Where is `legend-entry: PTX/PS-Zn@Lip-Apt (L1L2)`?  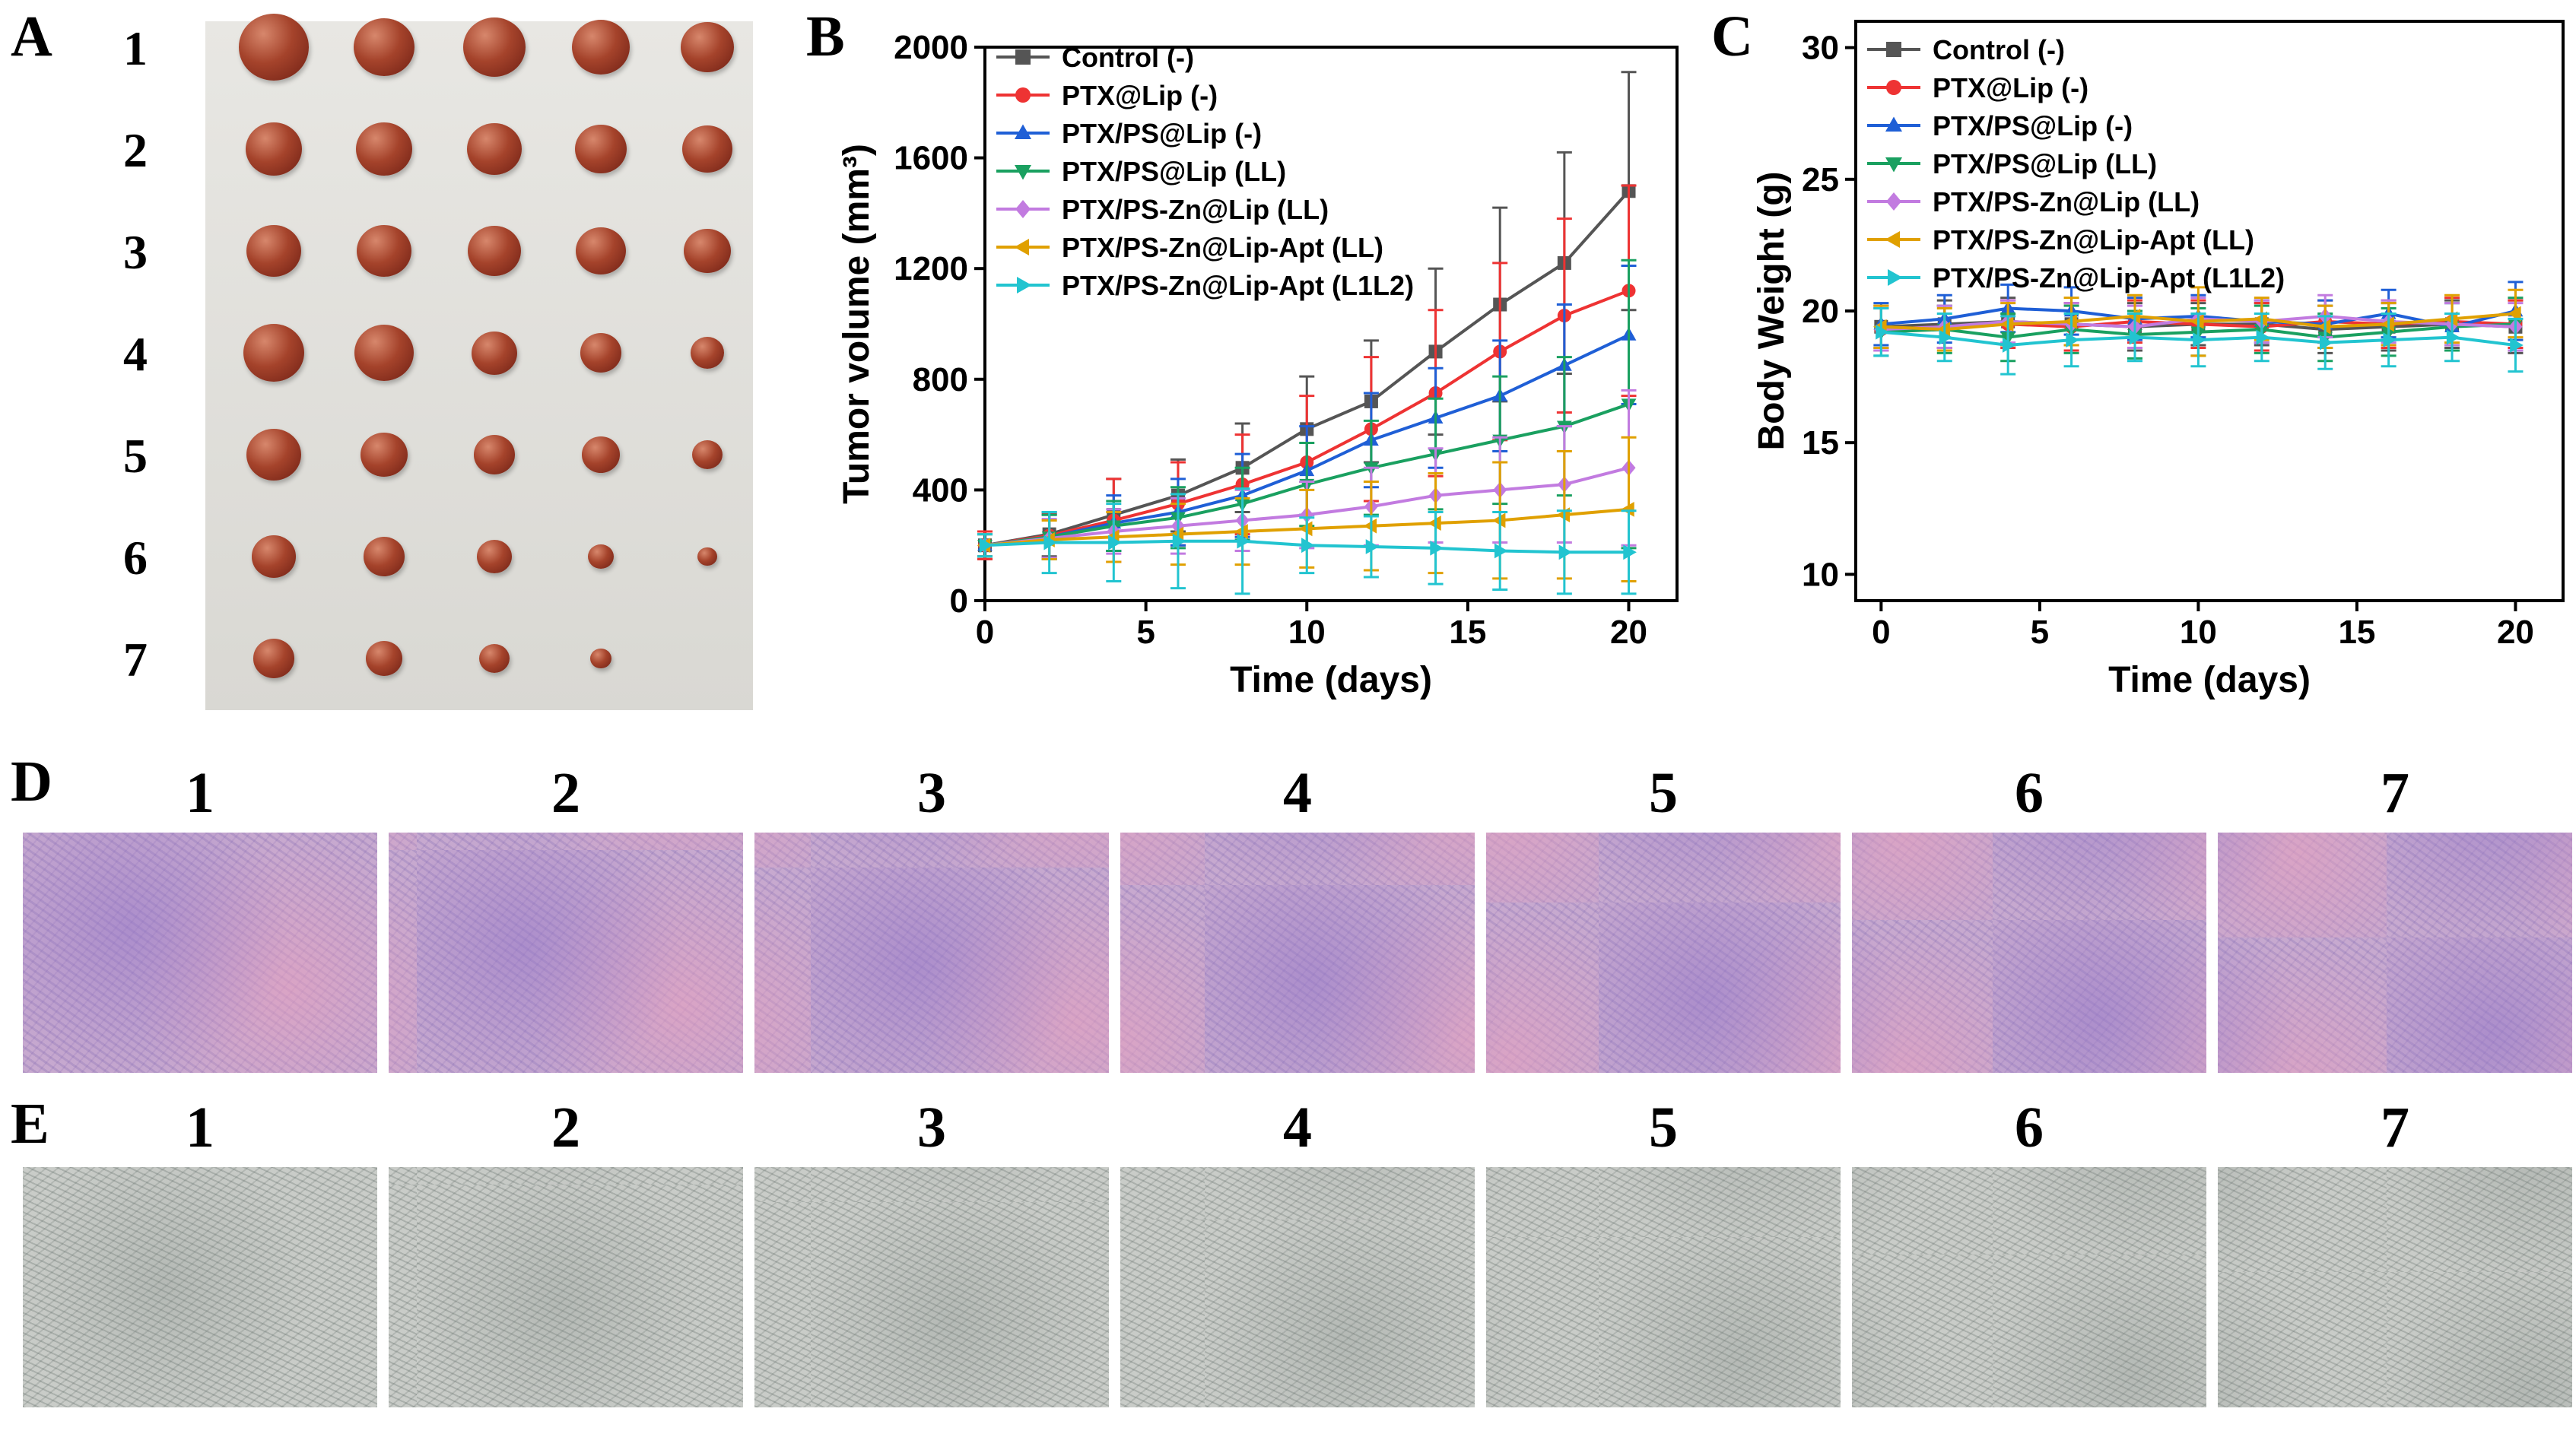 legend-entry: PTX/PS-Zn@Lip-Apt (L1L2) is located at coordinates (1238, 285).